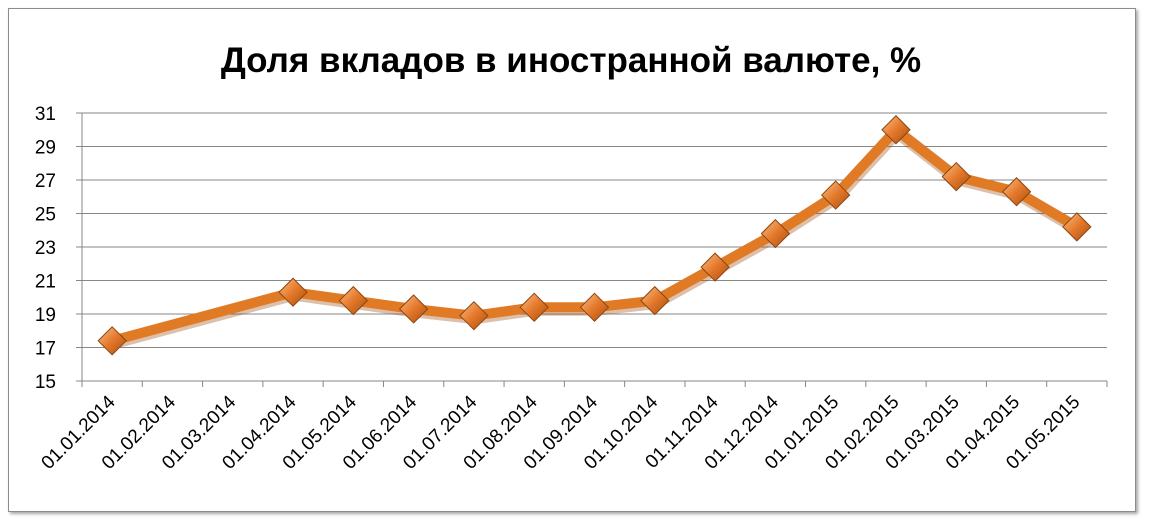 The height and width of the screenshot is (522, 1158). What do you see at coordinates (45, 282) in the screenshot?
I see `y-tick-label: 21` at bounding box center [45, 282].